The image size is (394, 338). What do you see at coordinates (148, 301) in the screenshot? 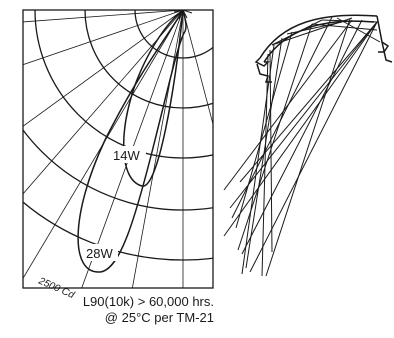
I see `lumen-maintenance-text: L90(10k) > 60,000 hrs.` at bounding box center [148, 301].